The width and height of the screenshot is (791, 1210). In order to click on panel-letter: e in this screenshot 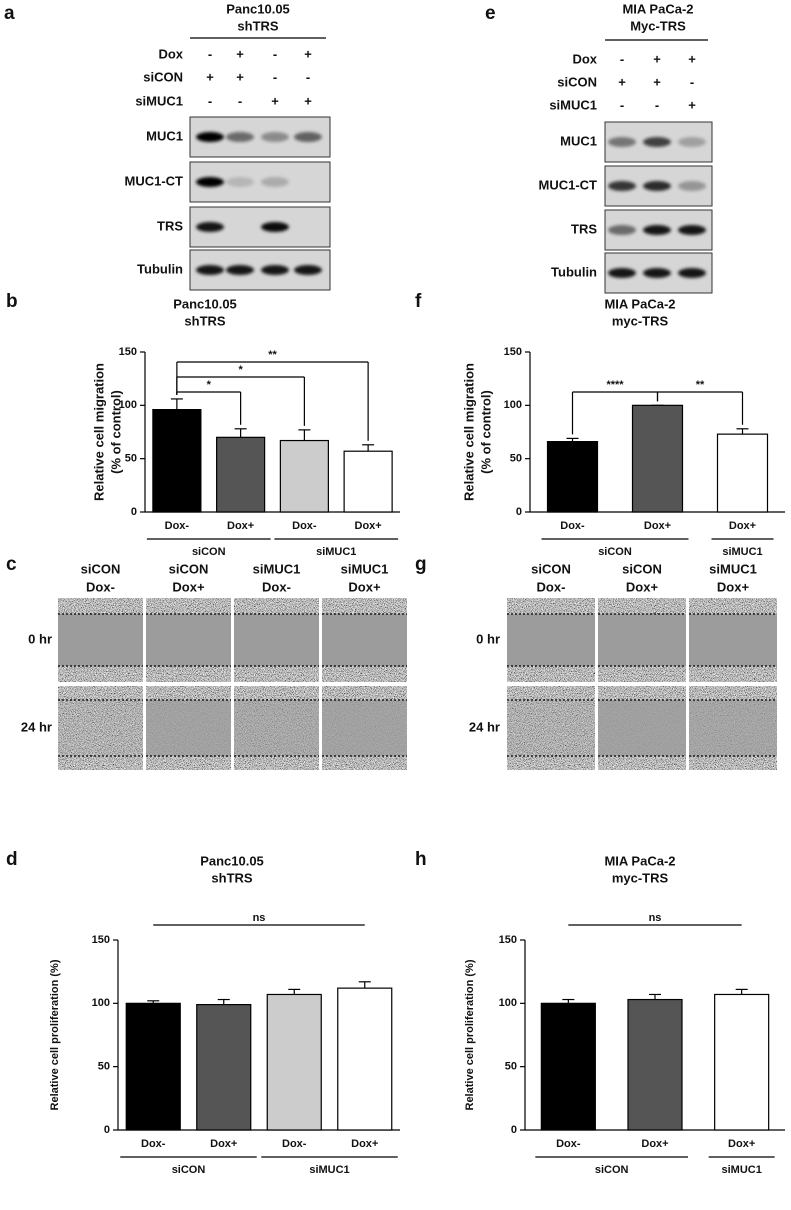, I will do `click(490, 13)`.